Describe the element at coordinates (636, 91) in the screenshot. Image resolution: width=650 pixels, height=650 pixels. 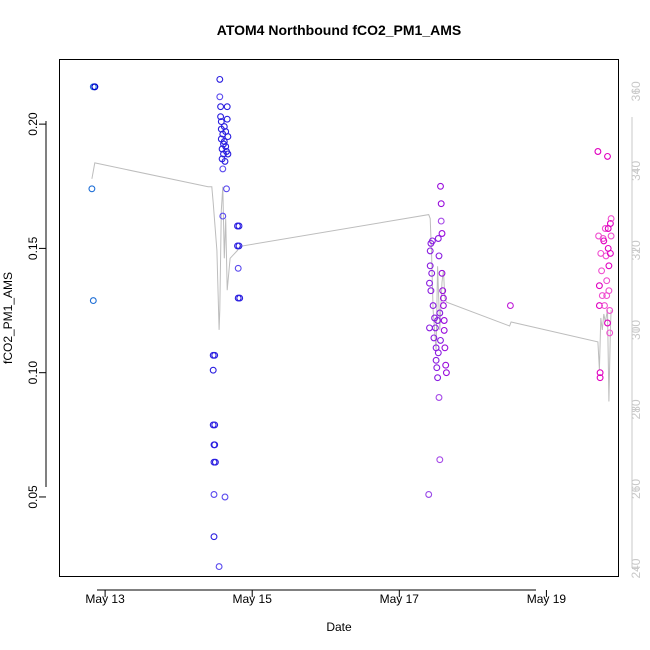
I see `y2-tick-label: 360` at that location.